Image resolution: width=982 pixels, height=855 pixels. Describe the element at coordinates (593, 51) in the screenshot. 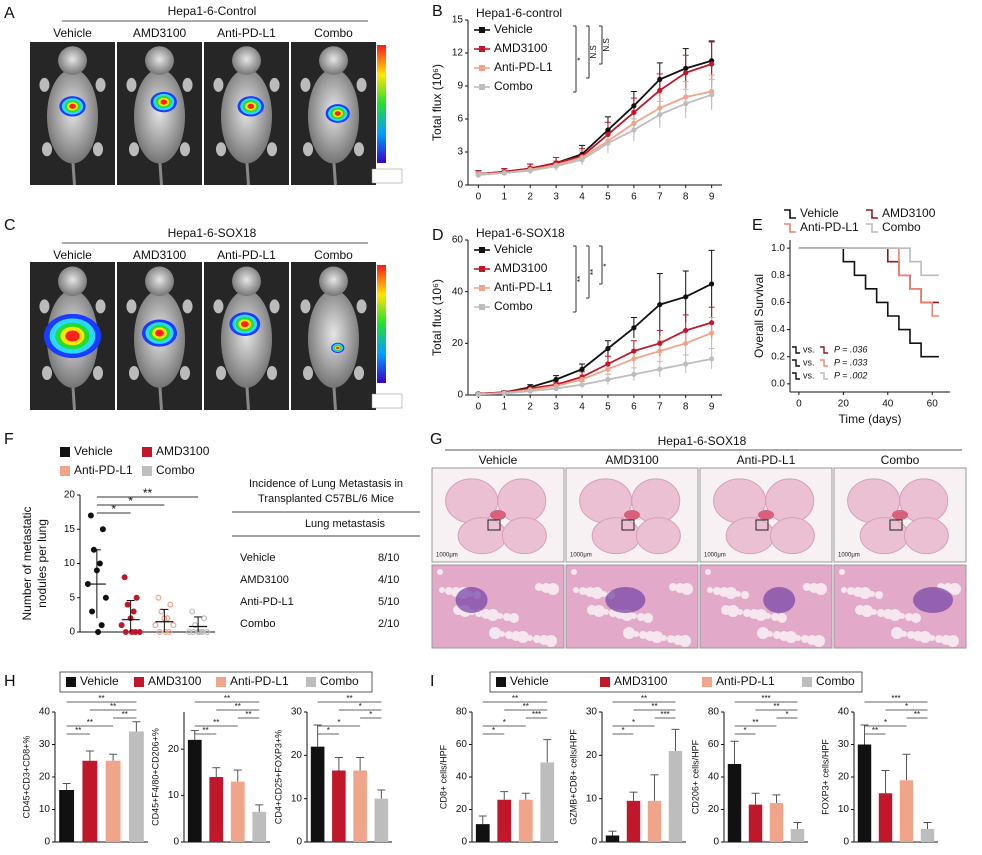

I see `sig-label: N.S` at that location.